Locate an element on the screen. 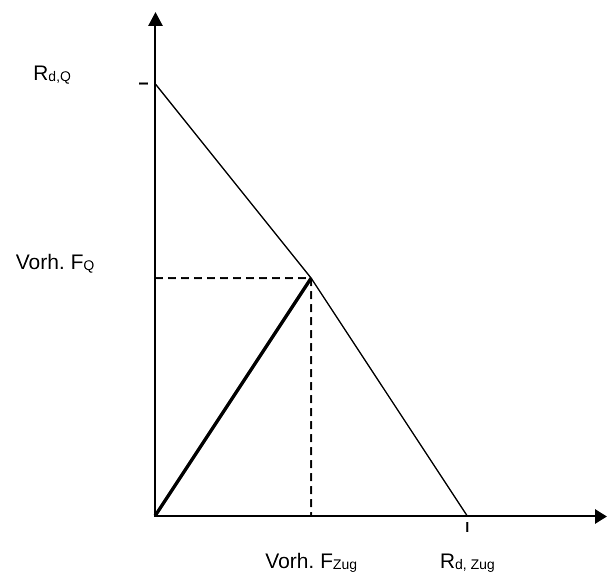 The width and height of the screenshot is (608, 577). x-tick-label: Rd, Zug is located at coordinates (467, 561).